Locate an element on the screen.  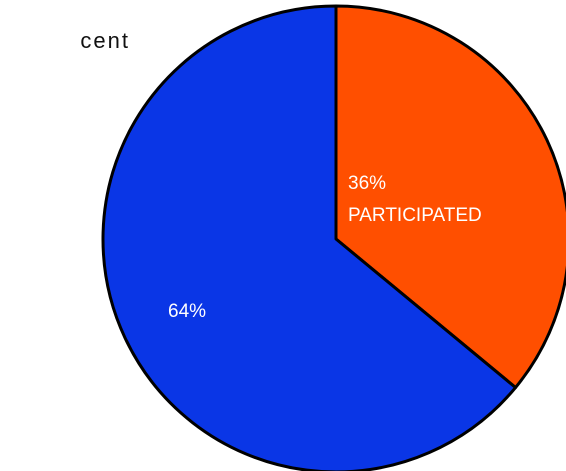
slice-value-label: 64% is located at coordinates (187, 311).